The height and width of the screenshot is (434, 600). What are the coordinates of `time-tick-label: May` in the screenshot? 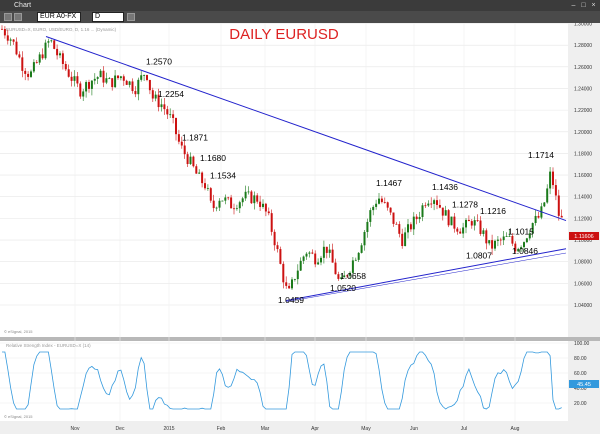 It's located at (366, 429).